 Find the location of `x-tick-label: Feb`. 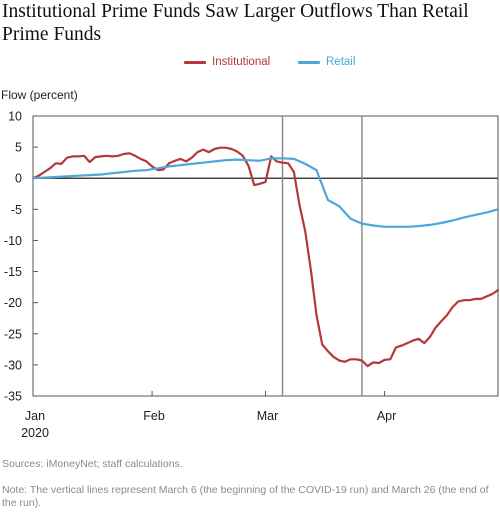

x-tick-label: Feb is located at coordinates (154, 416).